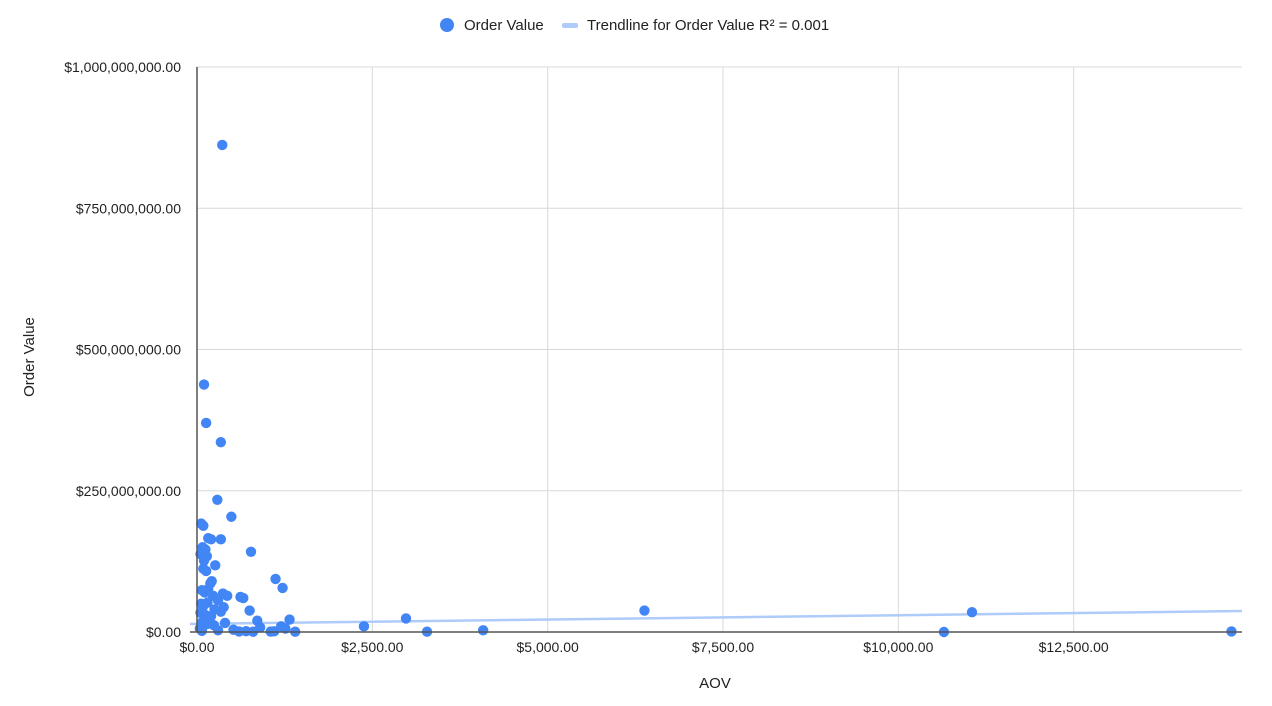 Image resolution: width=1272 pixels, height=706 pixels. Describe the element at coordinates (548, 647) in the screenshot. I see `x-tick-label: $5,000.00` at that location.